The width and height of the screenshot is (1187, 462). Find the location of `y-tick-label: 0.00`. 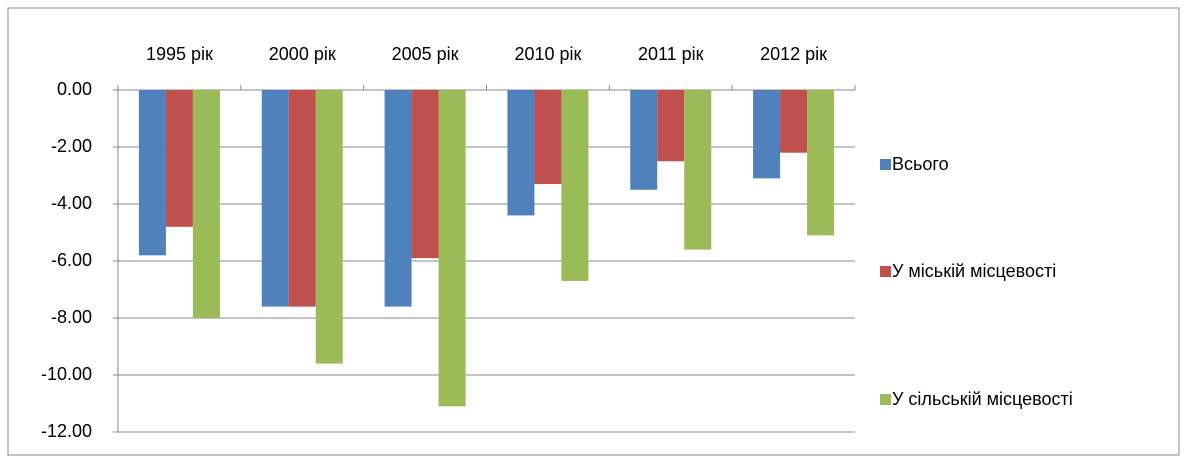

y-tick-label: 0.00 is located at coordinates (74, 89).